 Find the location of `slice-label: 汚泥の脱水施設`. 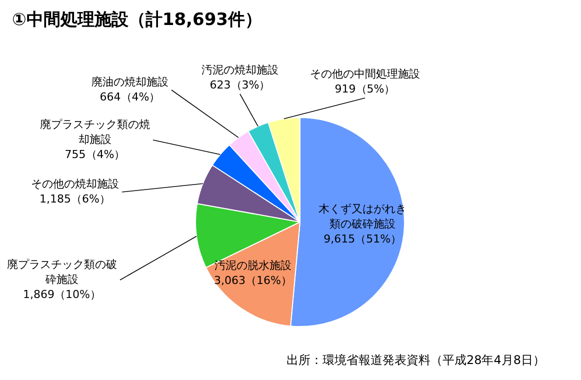

slice-label: 汚泥の脱水施設 is located at coordinates (253, 265).